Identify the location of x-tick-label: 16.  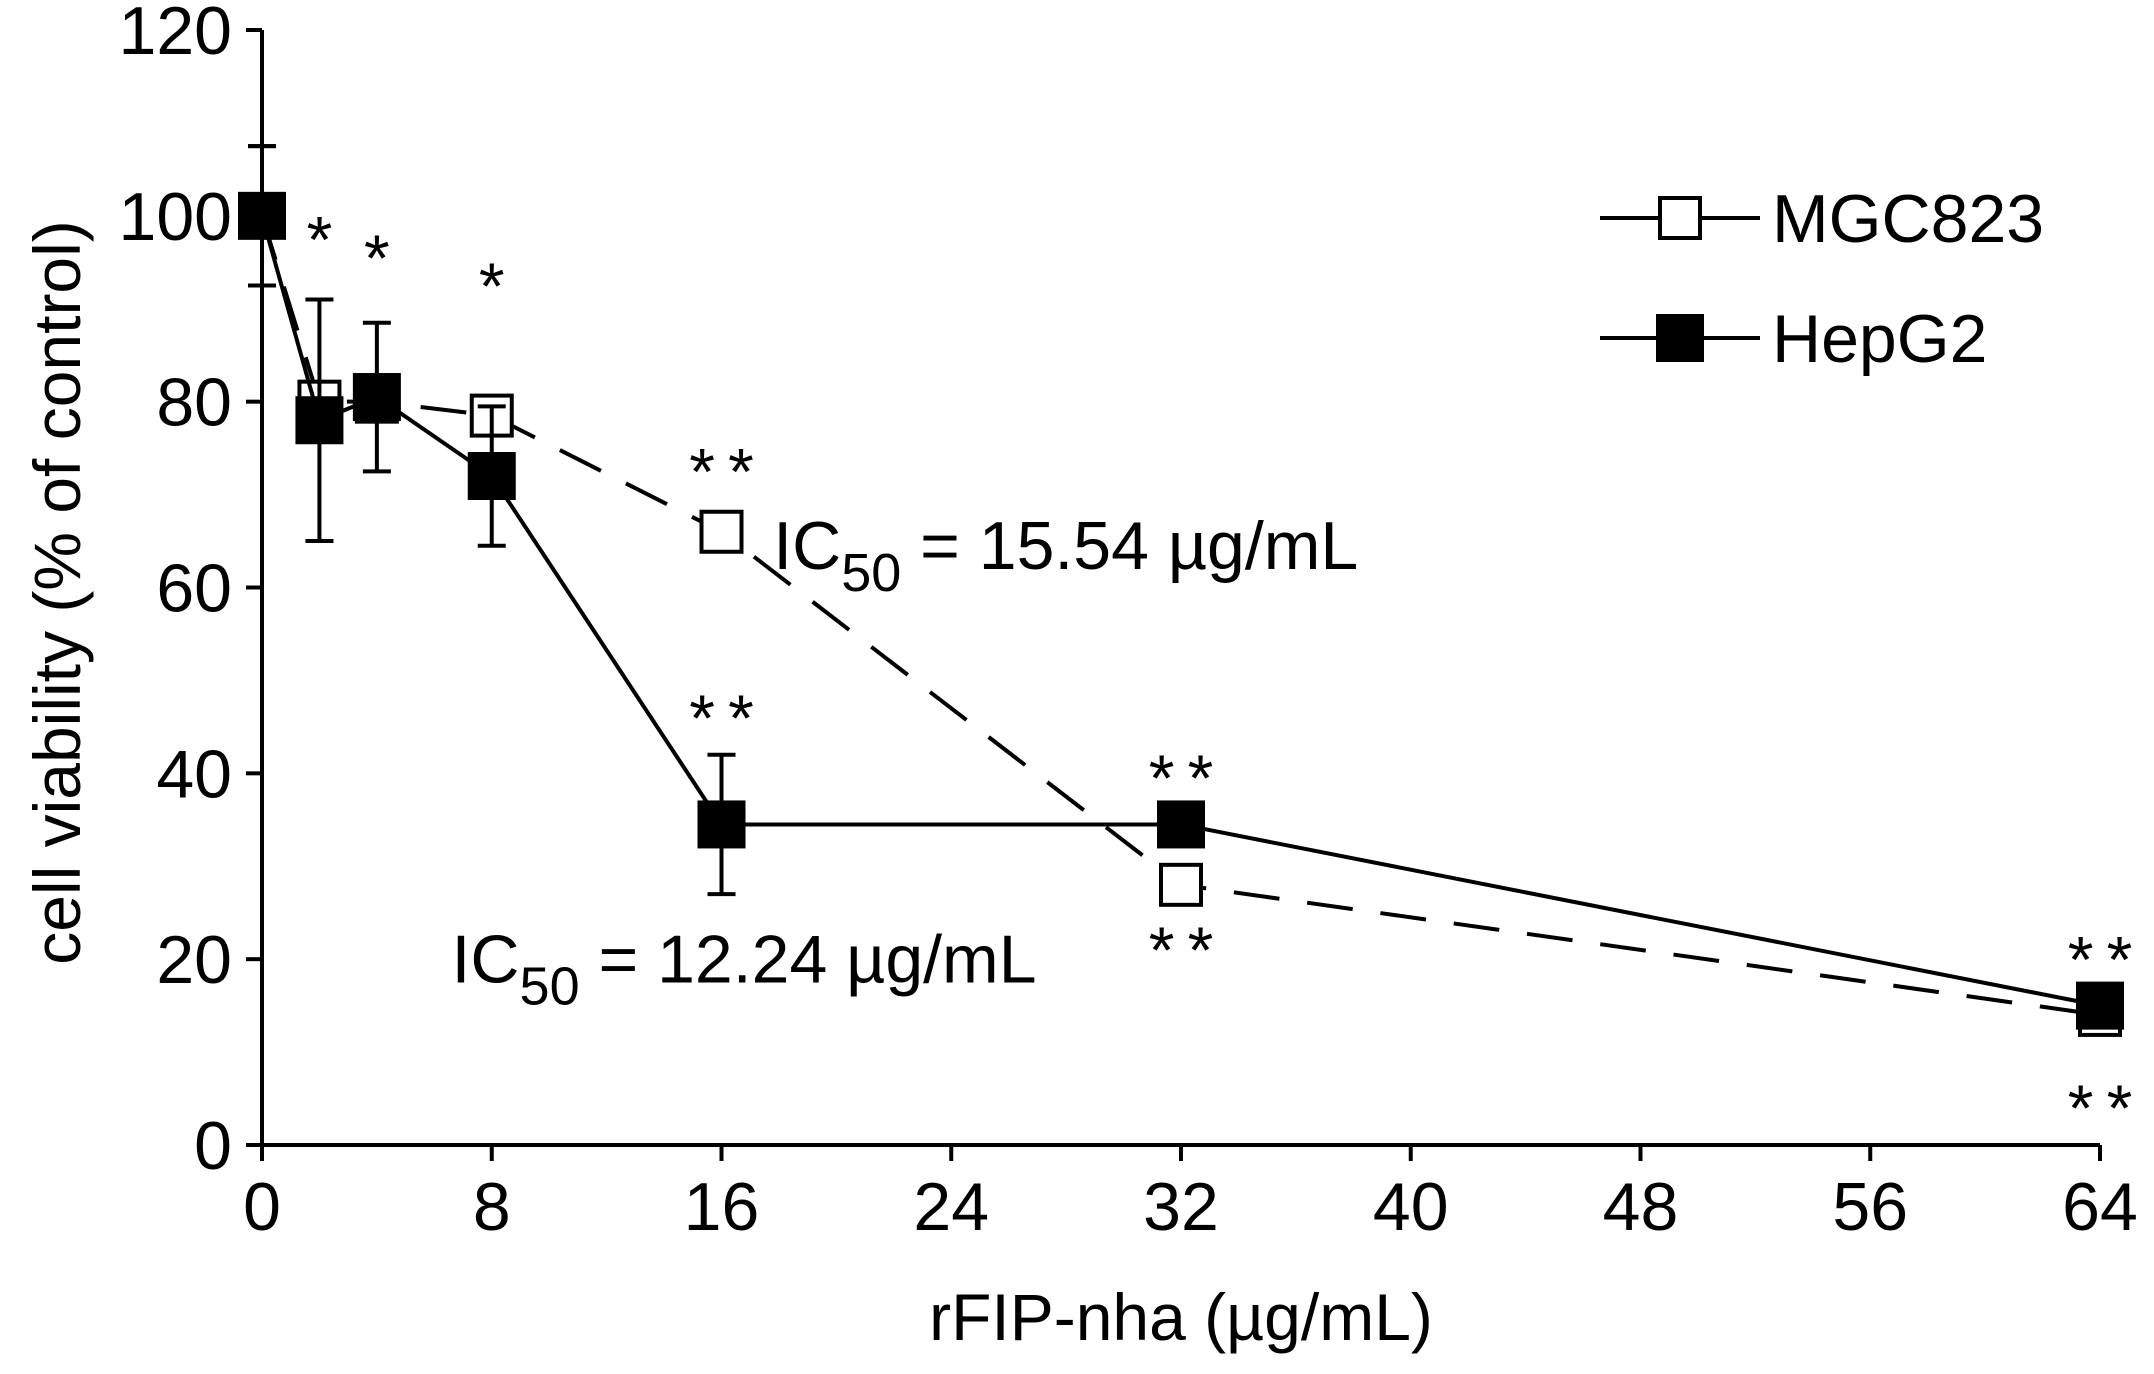
(722, 1207).